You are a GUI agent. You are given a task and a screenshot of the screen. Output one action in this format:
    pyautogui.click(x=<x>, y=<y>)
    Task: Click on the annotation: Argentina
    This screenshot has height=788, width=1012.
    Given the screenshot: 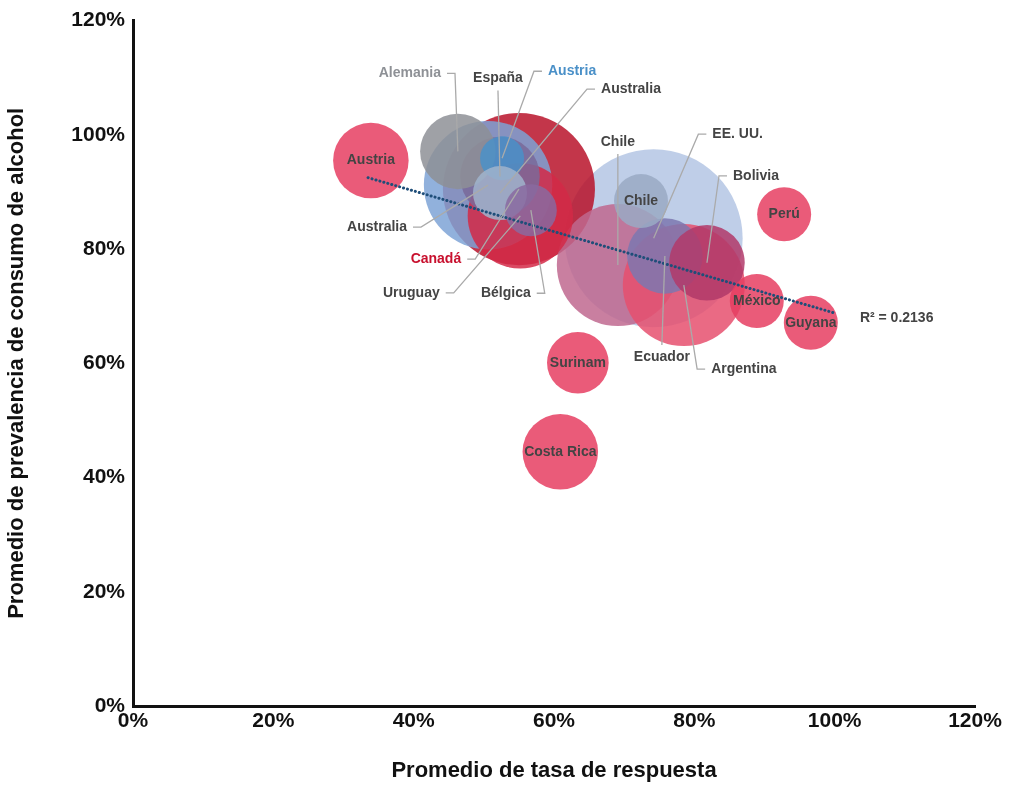 What is the action you would take?
    pyautogui.click(x=744, y=367)
    